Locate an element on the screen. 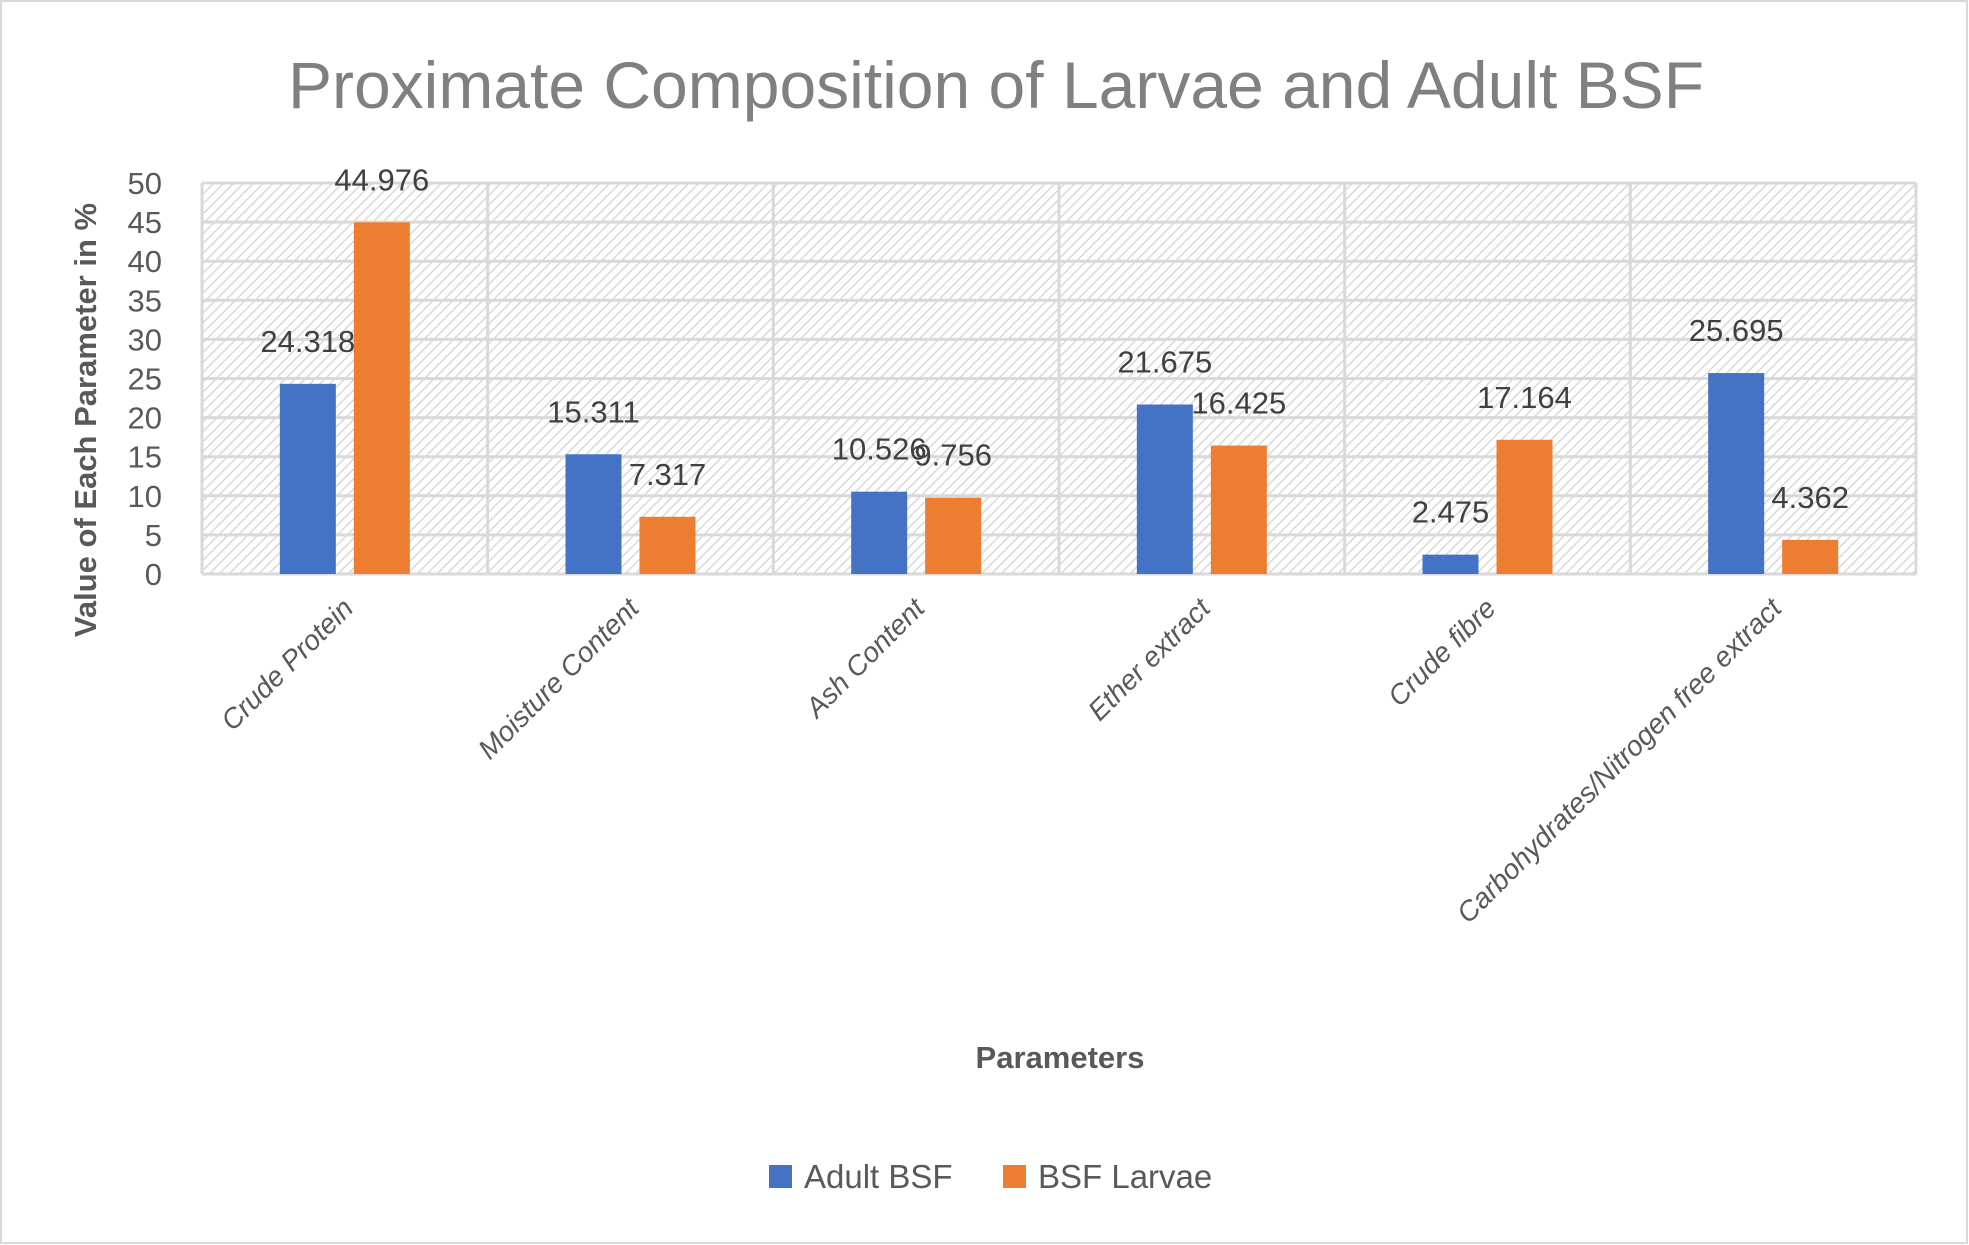 The width and height of the screenshot is (1969, 1245). y-tick-label-15: 15 is located at coordinates (145, 457).